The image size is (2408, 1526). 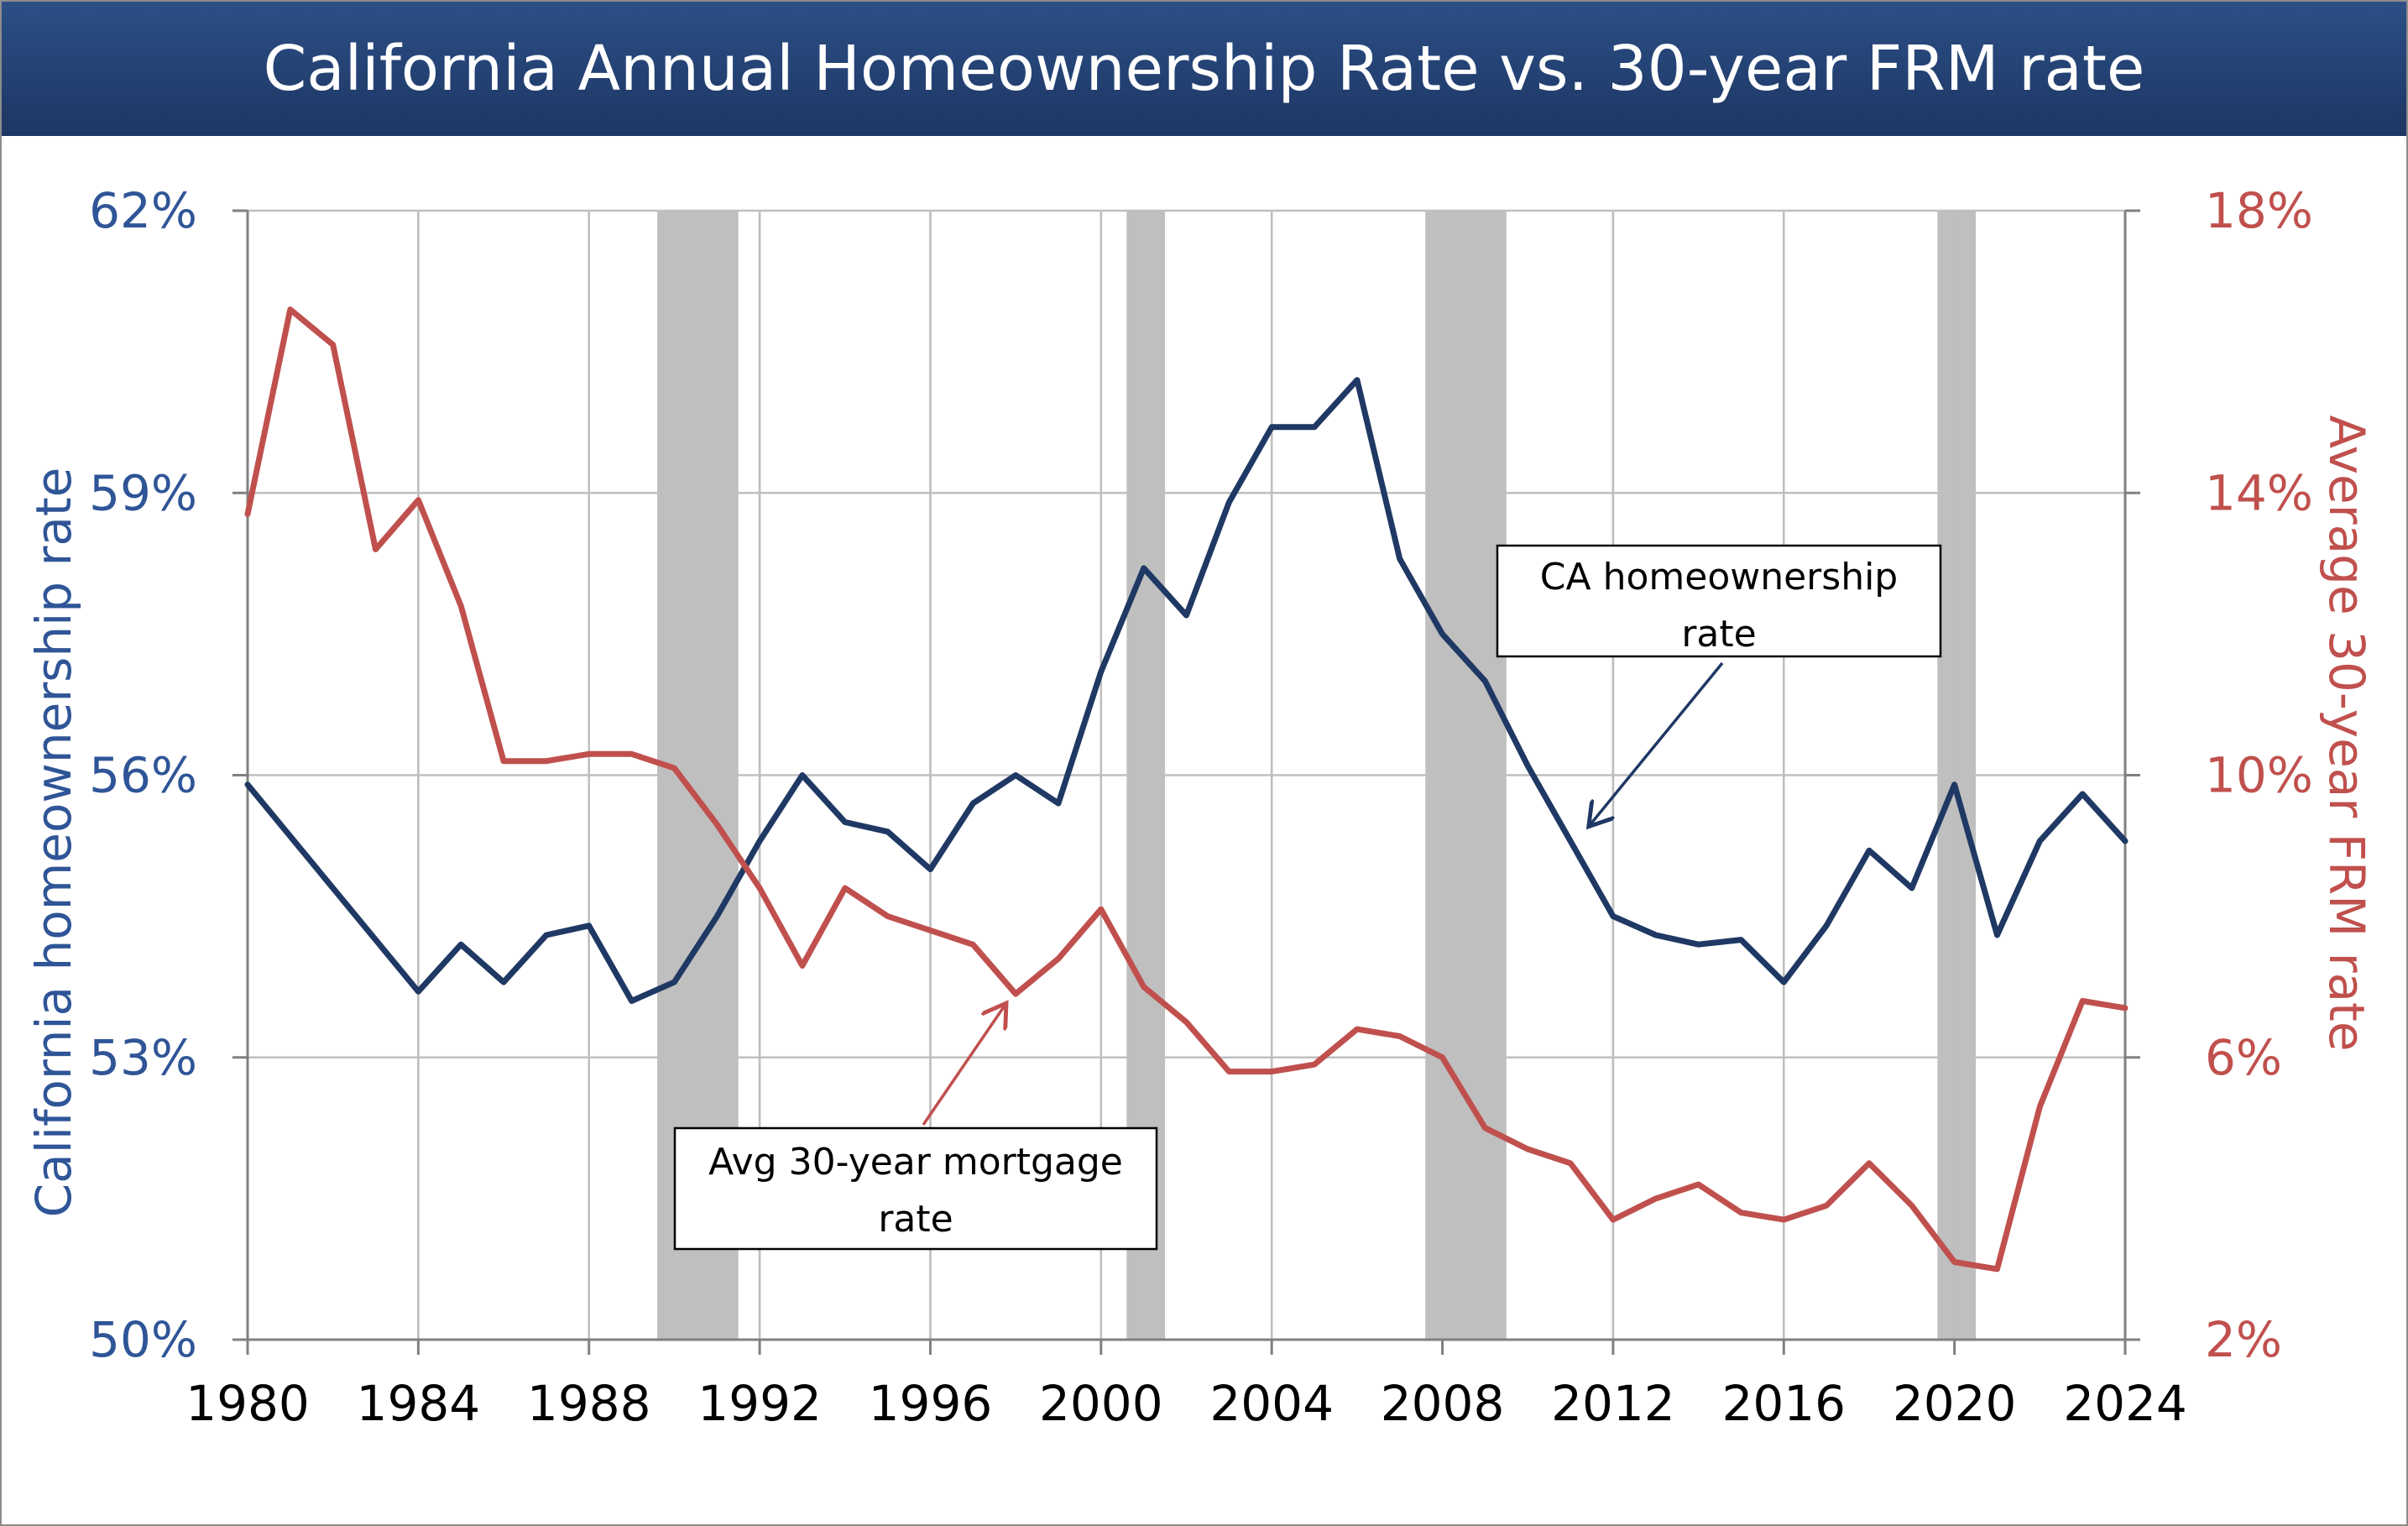 I want to click on callout-homeownership-box, so click(x=1719, y=601).